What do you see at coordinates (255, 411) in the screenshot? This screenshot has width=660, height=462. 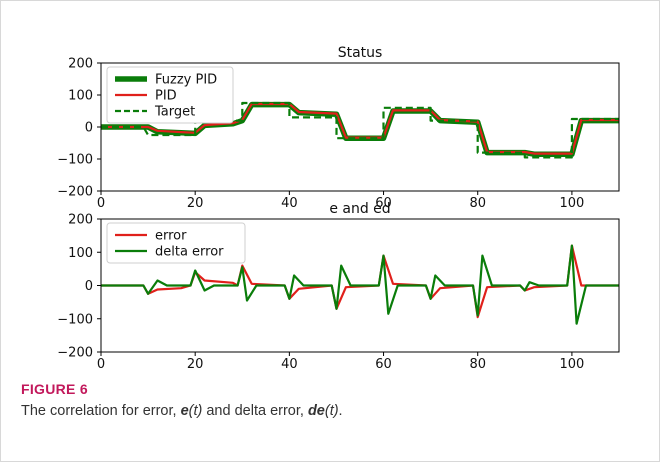 I see `caption-middle: and delta error,` at bounding box center [255, 411].